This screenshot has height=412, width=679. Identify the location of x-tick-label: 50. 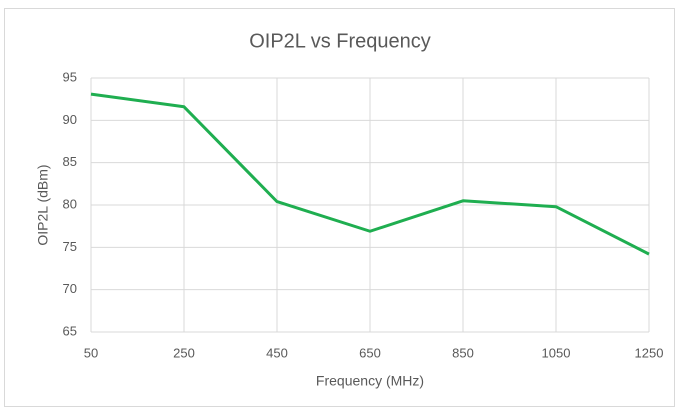
(91, 352).